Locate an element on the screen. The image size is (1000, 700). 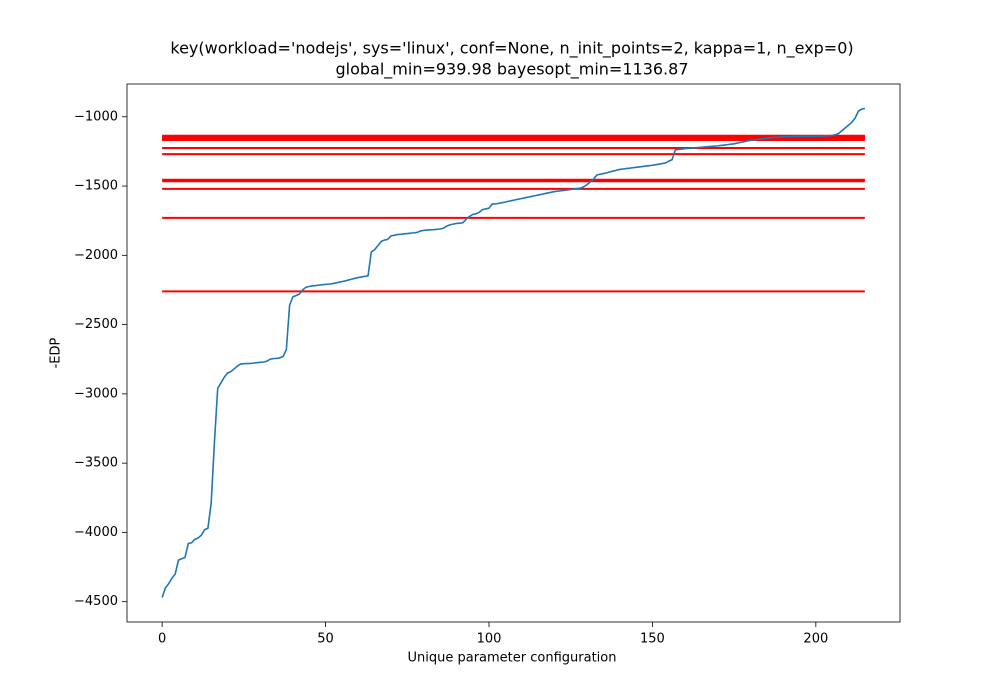
y-tick-label: −3000 is located at coordinates (96, 393).